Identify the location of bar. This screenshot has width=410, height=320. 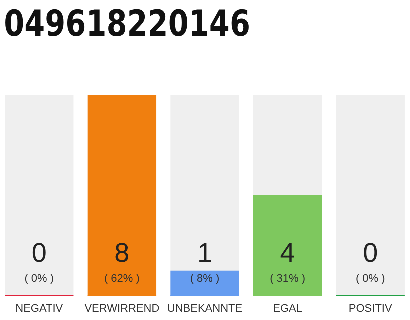
(205, 283).